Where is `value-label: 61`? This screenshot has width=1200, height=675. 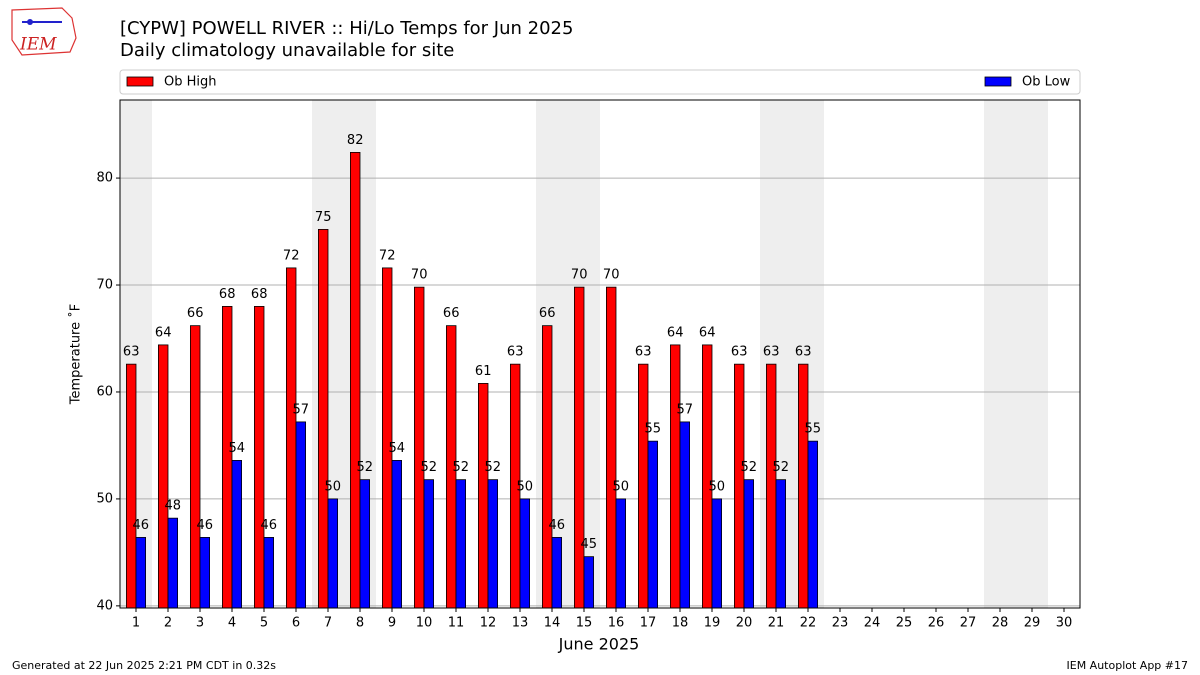
value-label: 61 is located at coordinates (483, 371).